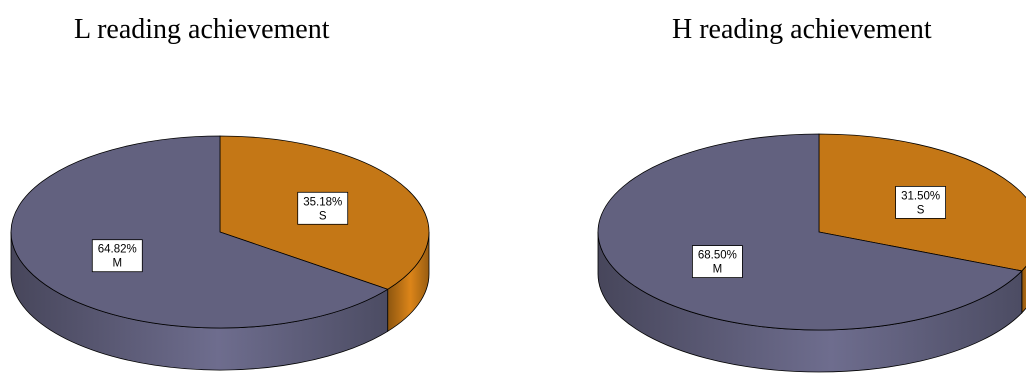  What do you see at coordinates (202, 29) in the screenshot?
I see `chart-title-left: L reading achievement` at bounding box center [202, 29].